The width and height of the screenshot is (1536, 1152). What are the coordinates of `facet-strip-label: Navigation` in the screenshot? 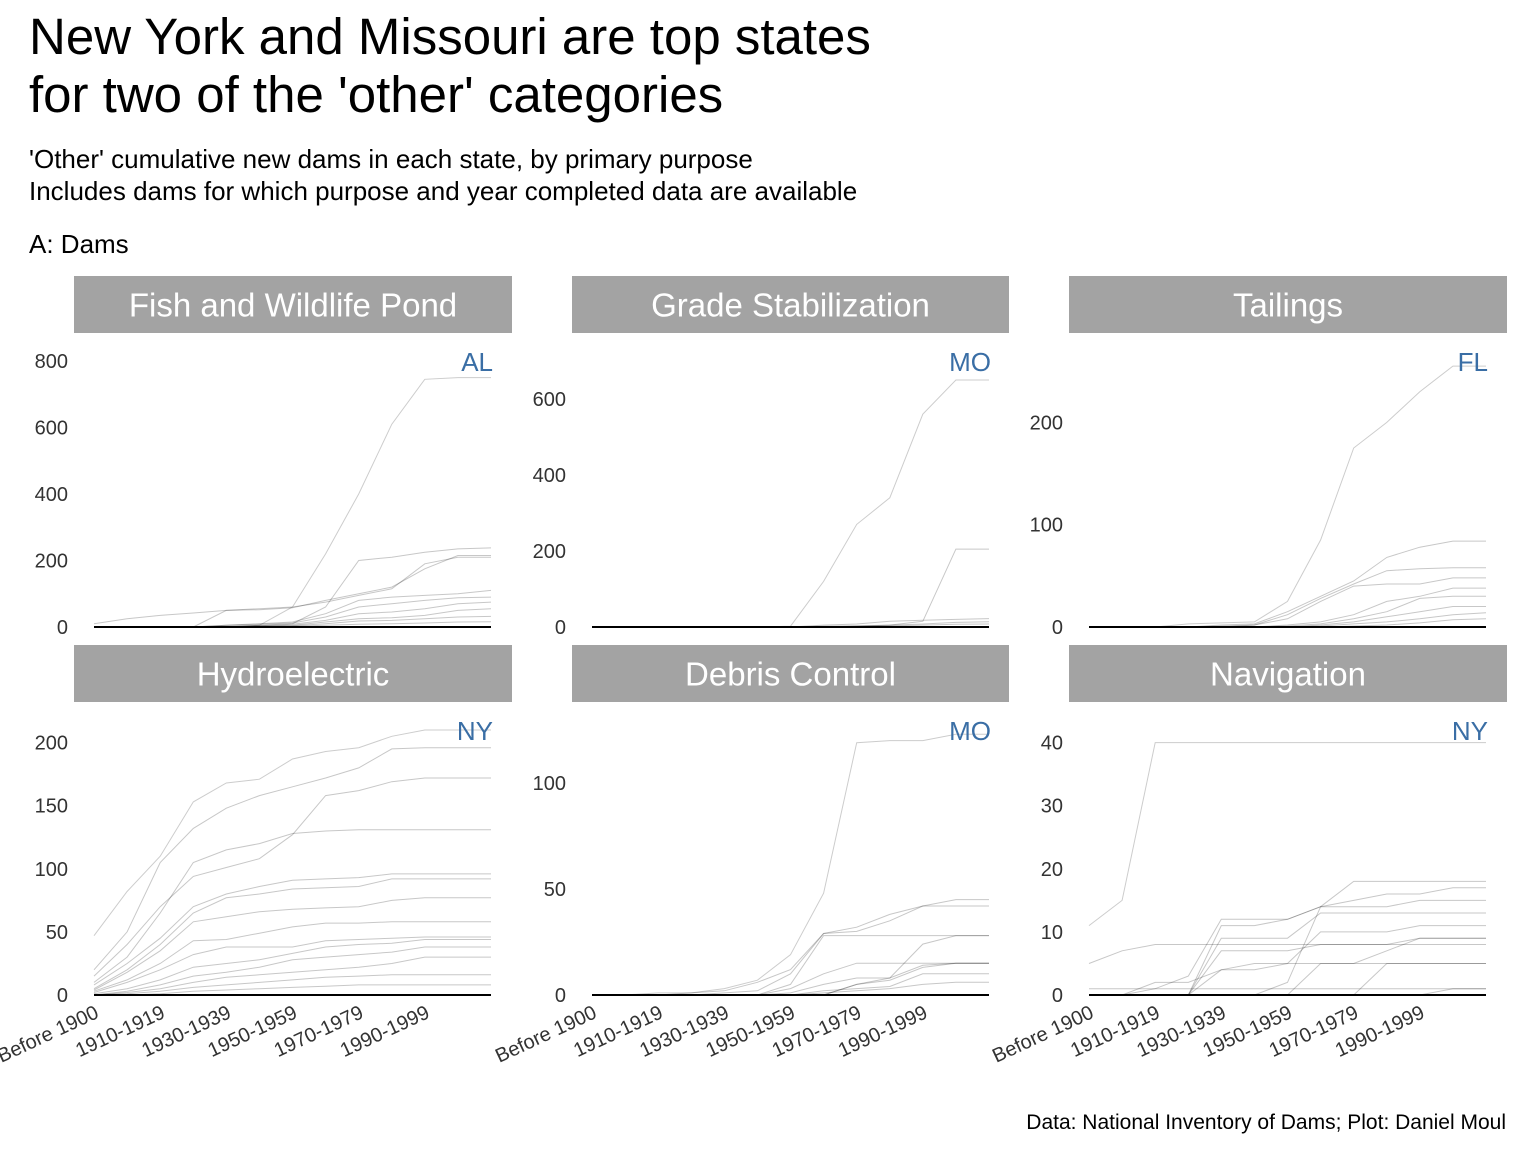 It's located at (1288, 674).